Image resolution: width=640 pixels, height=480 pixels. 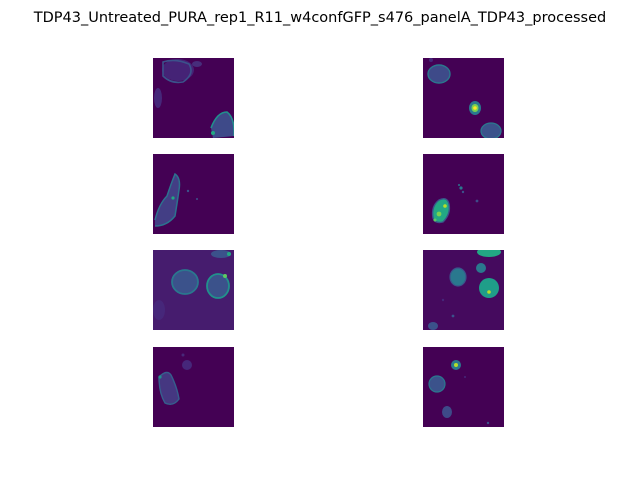 I want to click on image-panel-r2-c1-canvas, so click(x=193, y=194).